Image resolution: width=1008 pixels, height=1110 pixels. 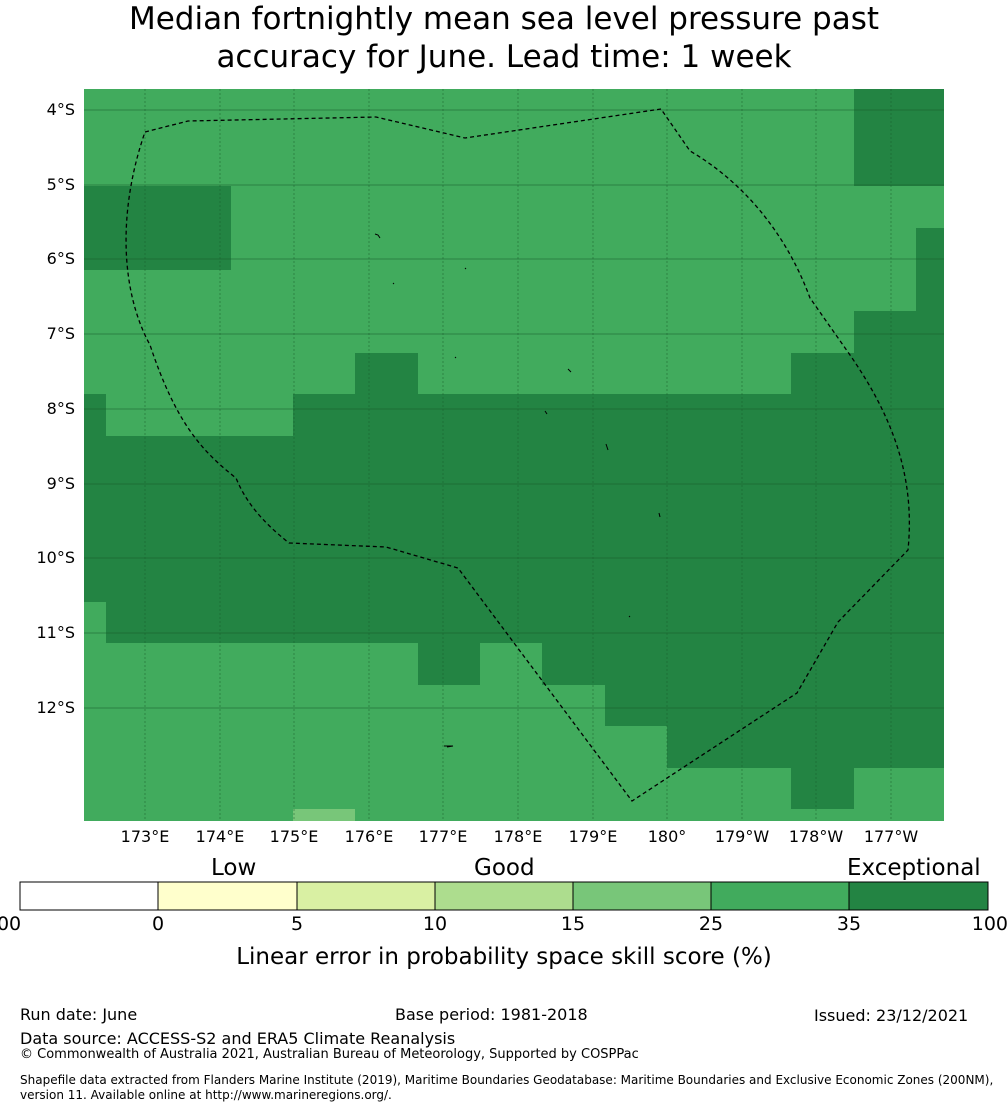 What do you see at coordinates (593, 836) in the screenshot?
I see `longitude-label: 179°E` at bounding box center [593, 836].